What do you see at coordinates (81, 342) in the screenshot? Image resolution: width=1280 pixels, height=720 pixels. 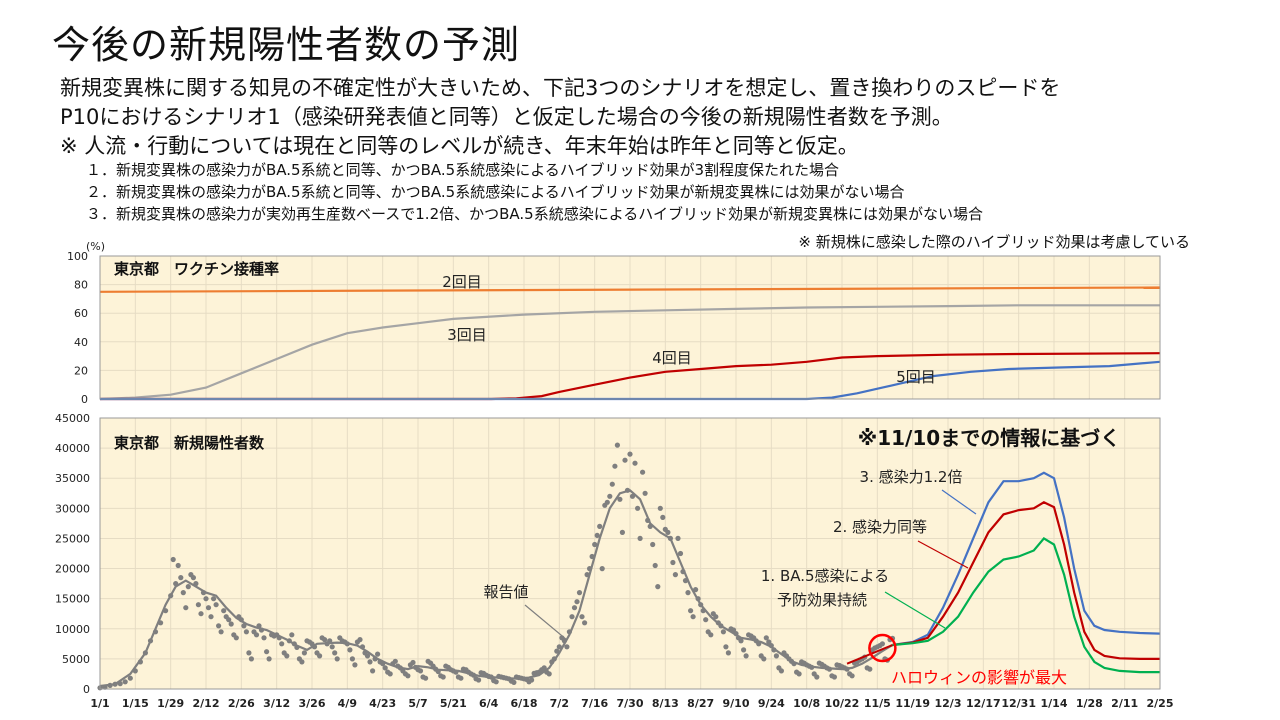 I see `vaccine-y-tick-label: 40` at bounding box center [81, 342].